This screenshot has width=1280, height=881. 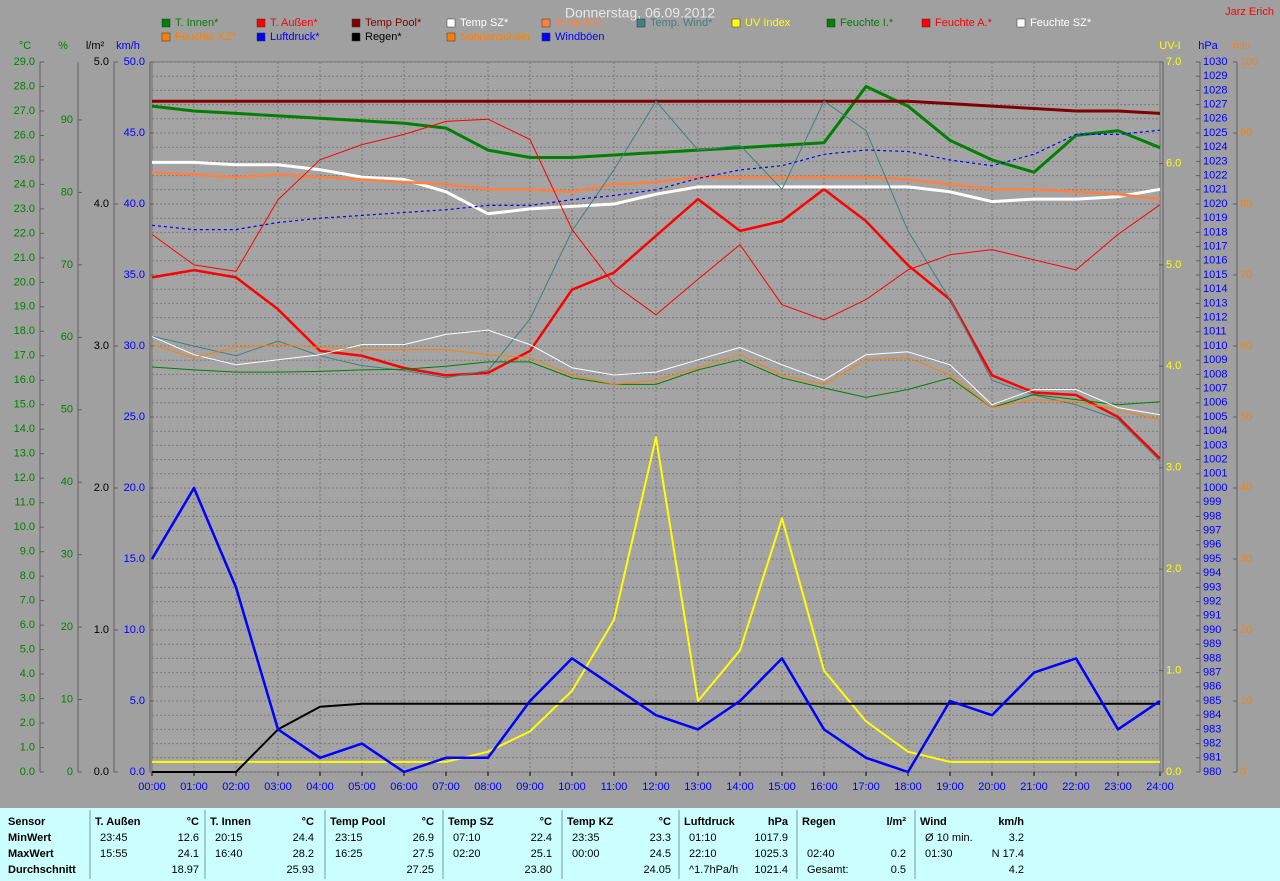 I want to click on y-tick-label: 8.0, so click(x=27, y=576).